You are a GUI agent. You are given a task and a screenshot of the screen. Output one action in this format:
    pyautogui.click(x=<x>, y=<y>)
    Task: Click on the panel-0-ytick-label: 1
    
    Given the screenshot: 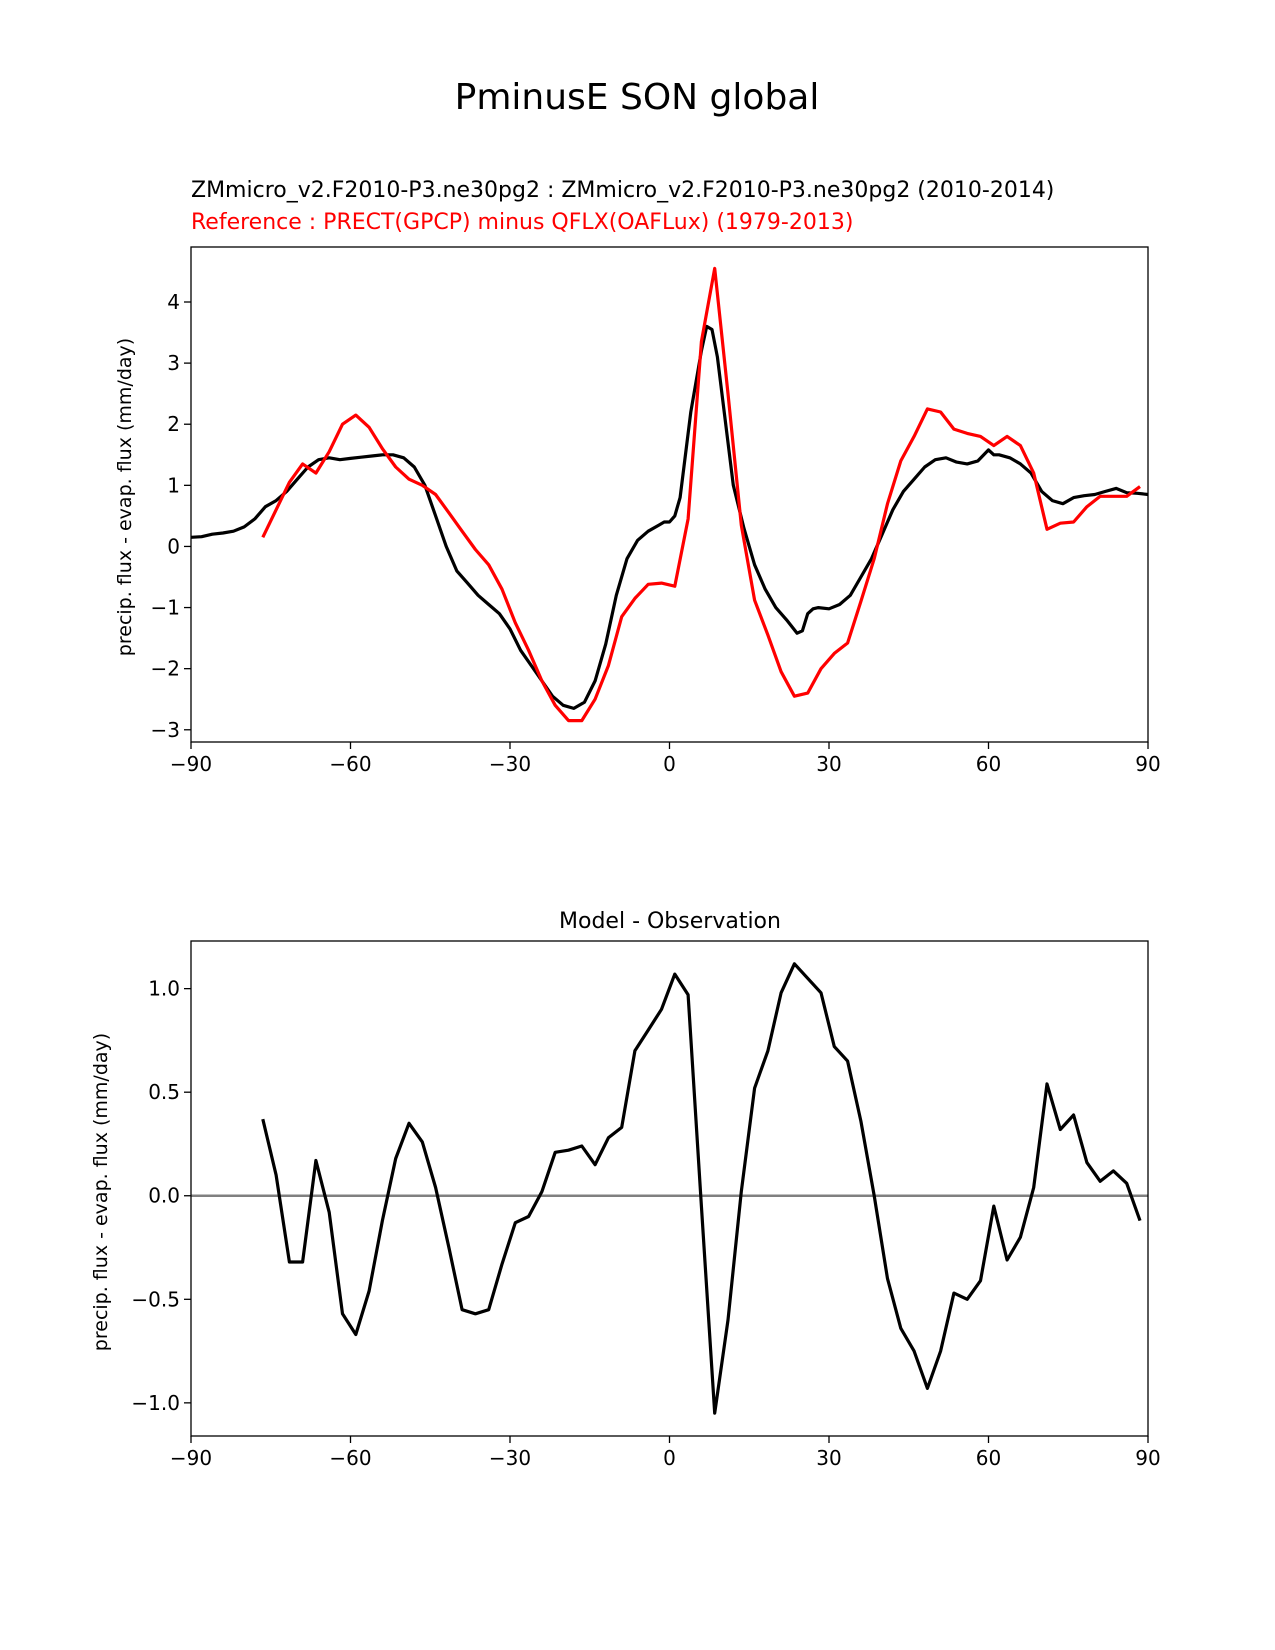 What is the action you would take?
    pyautogui.click(x=173, y=485)
    